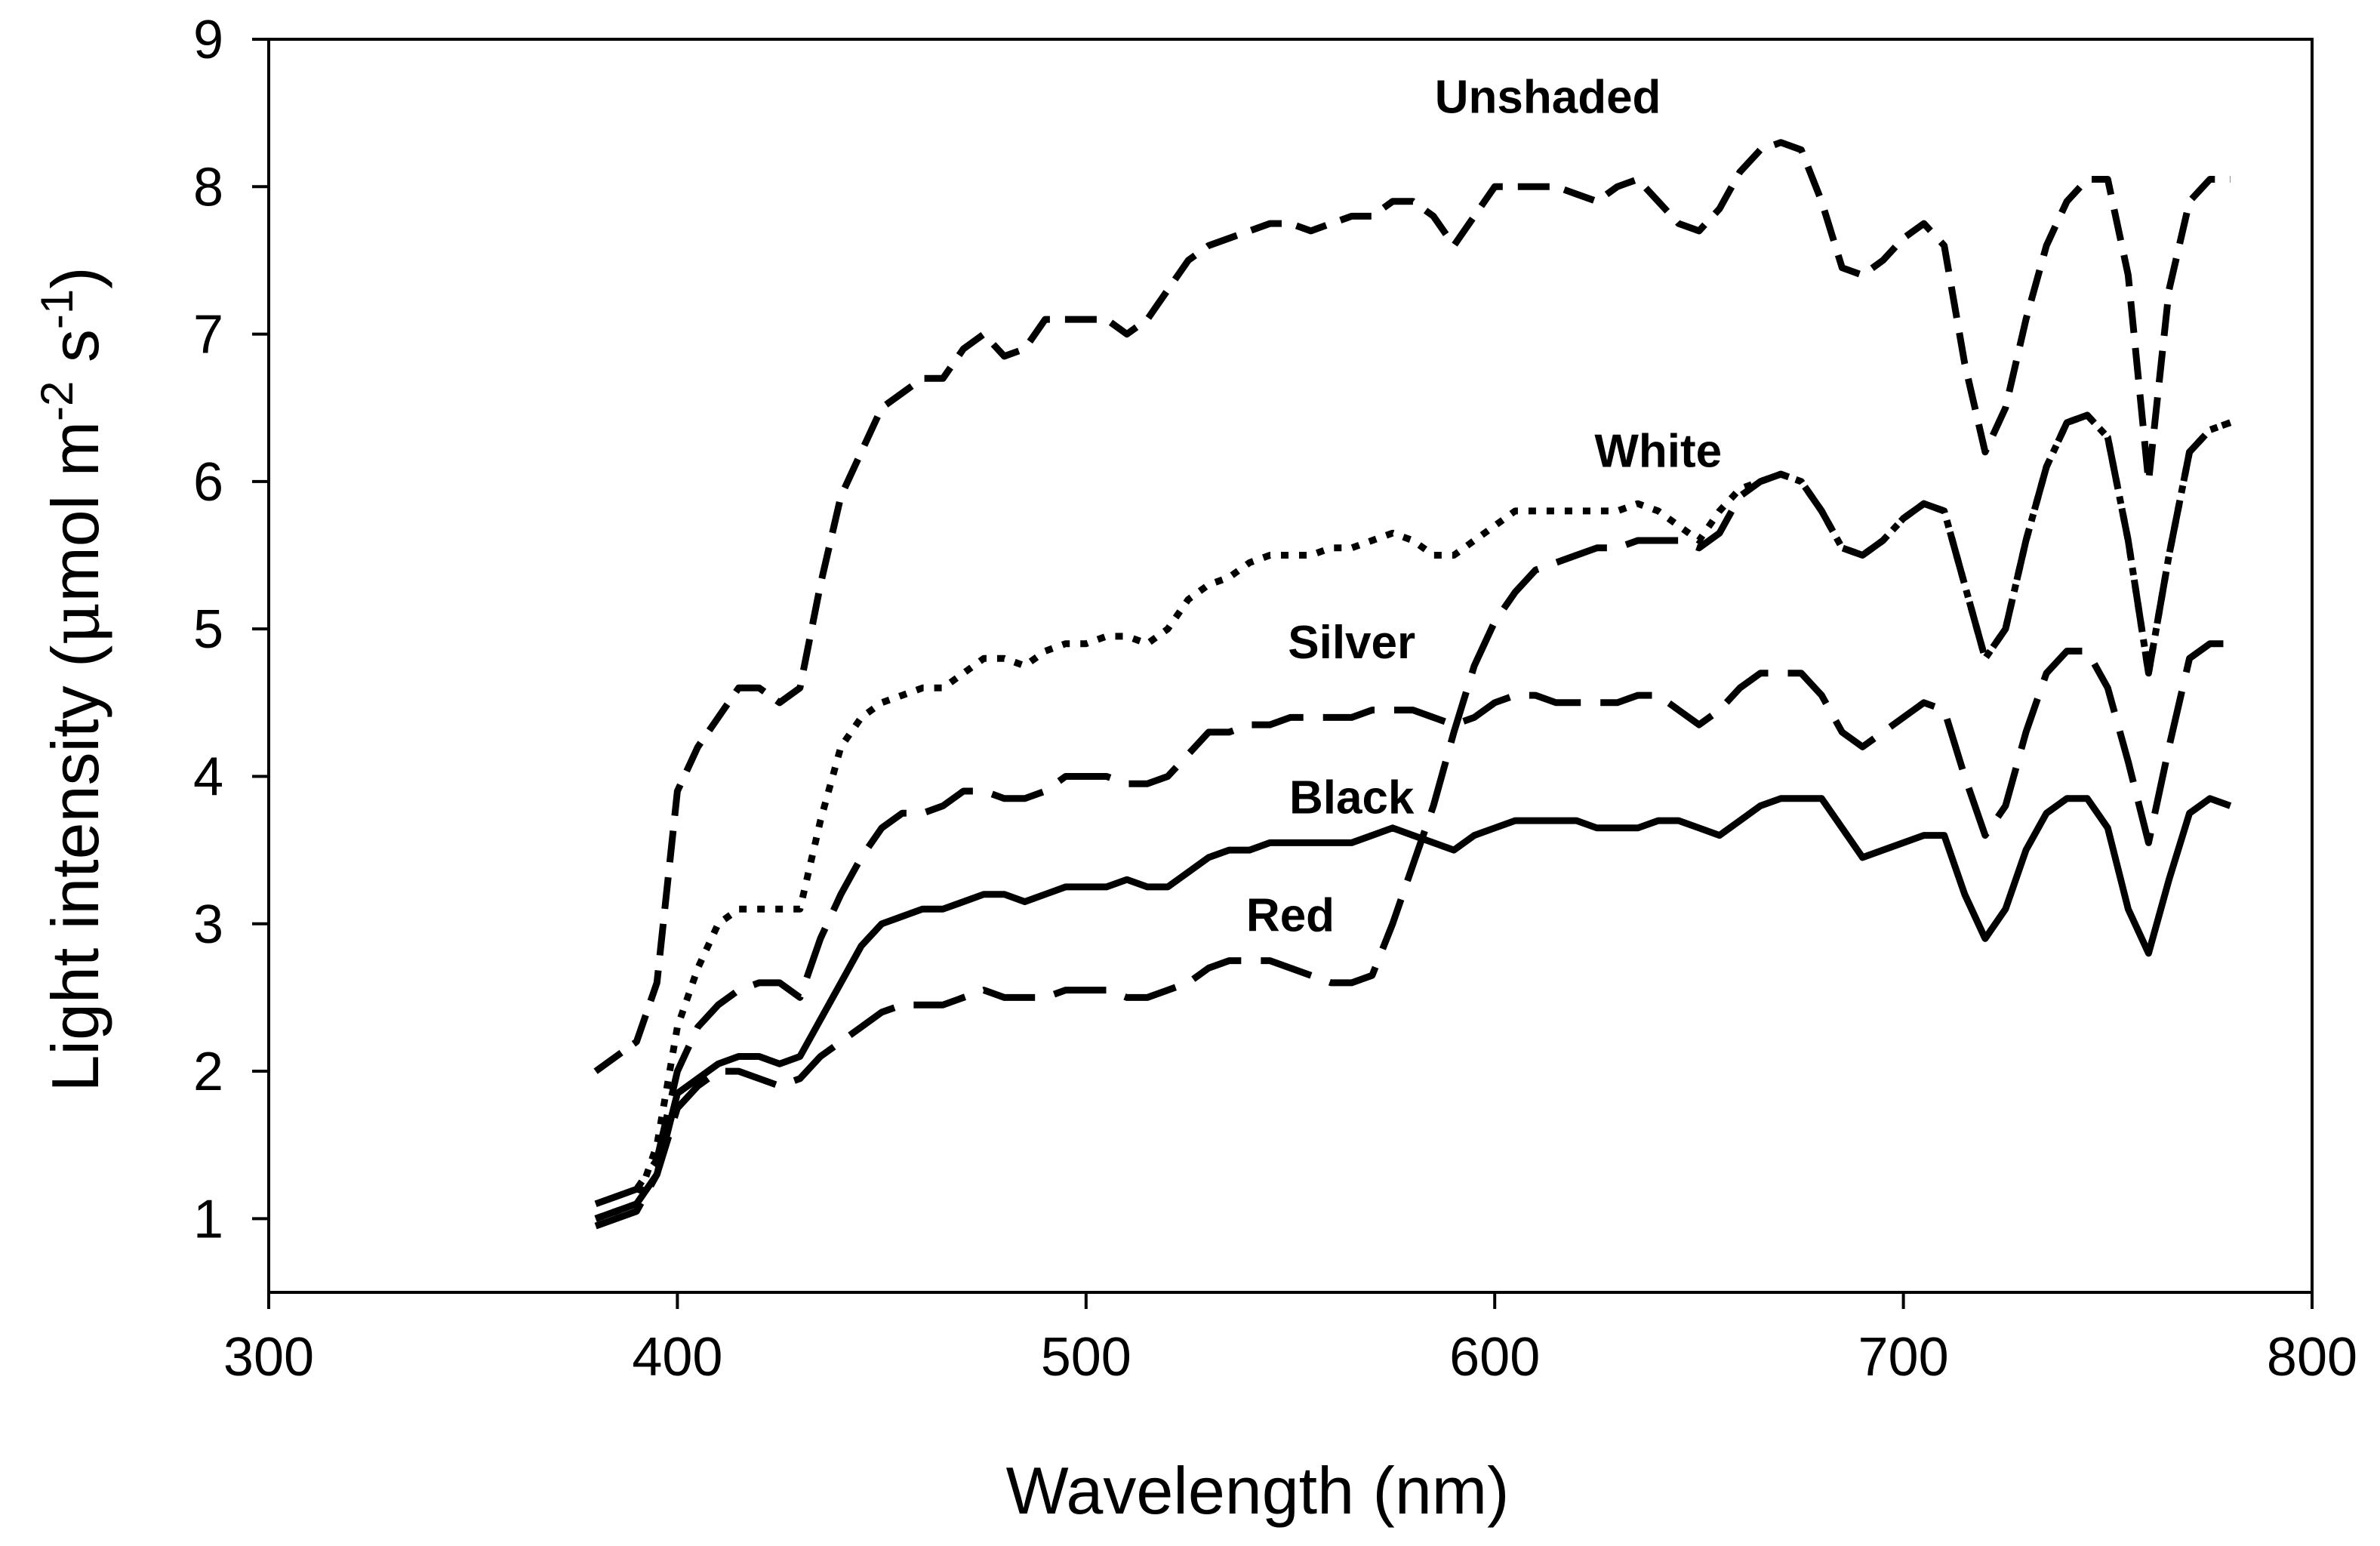  Describe the element at coordinates (208, 1072) in the screenshot. I see `y-tick-label: 2` at that location.